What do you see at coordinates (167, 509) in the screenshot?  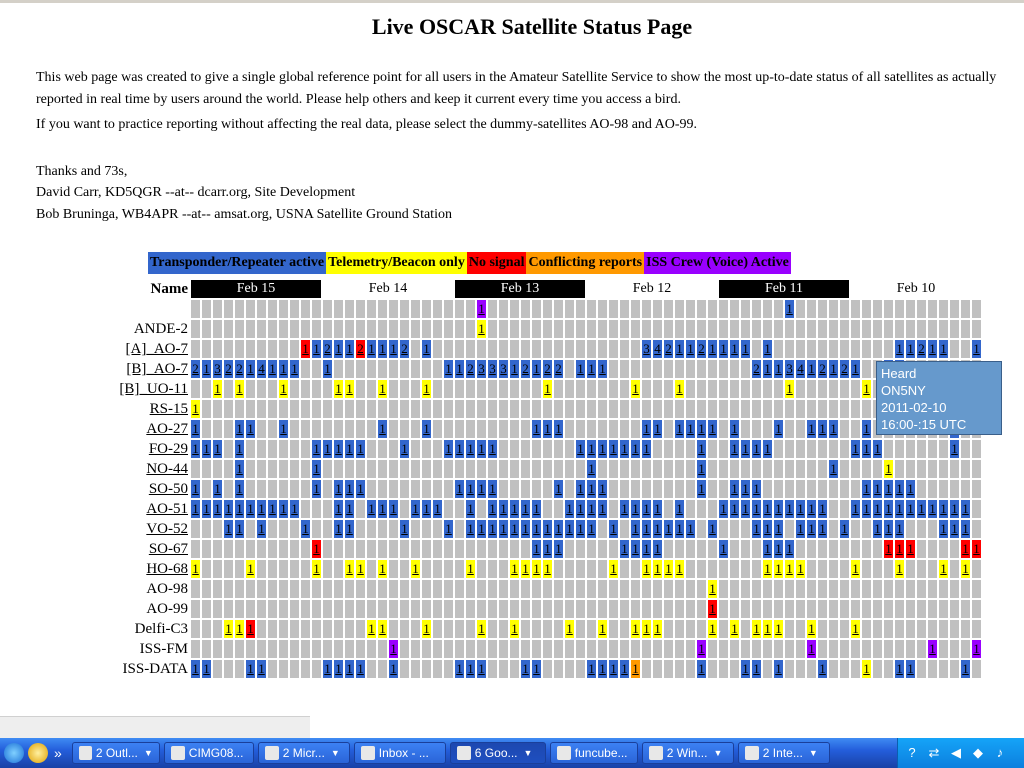 I see `satellite-name: AO-51` at bounding box center [167, 509].